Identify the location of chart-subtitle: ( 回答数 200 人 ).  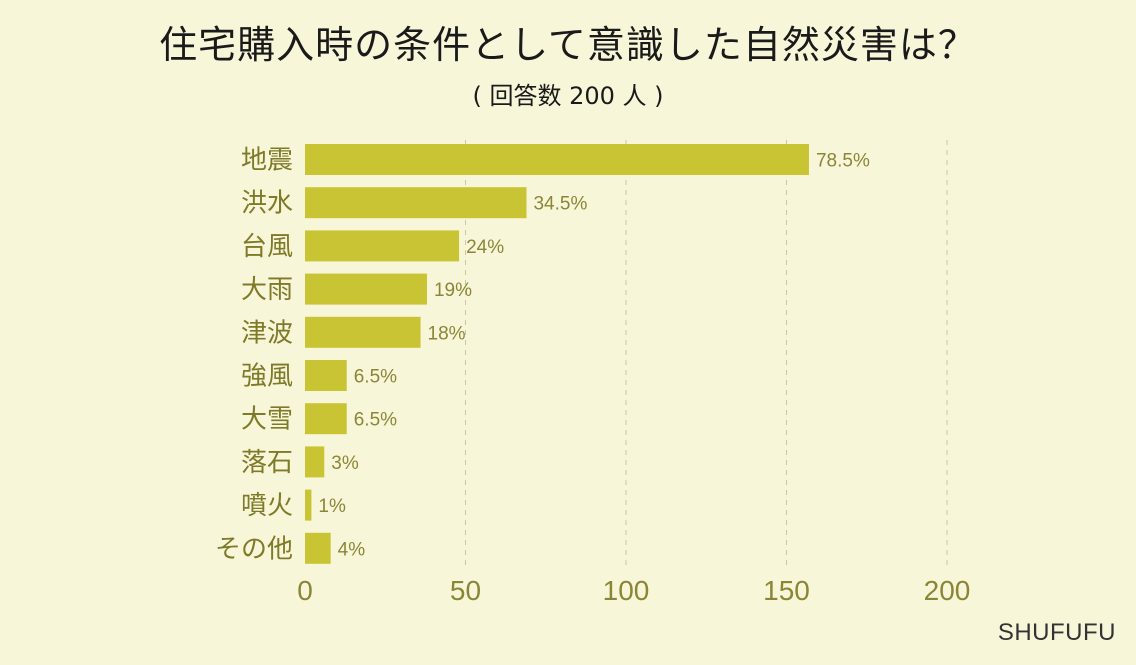
(568, 96).